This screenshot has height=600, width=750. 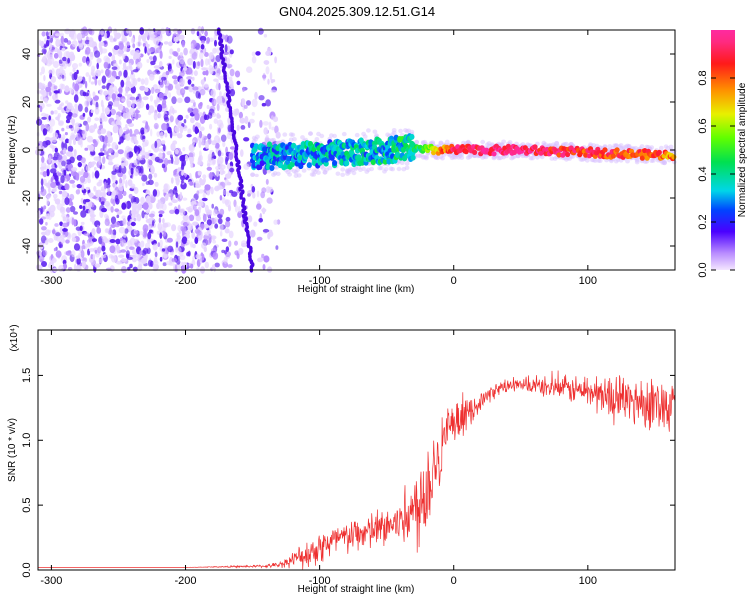 I want to click on x-tick-label: 0, so click(x=454, y=281).